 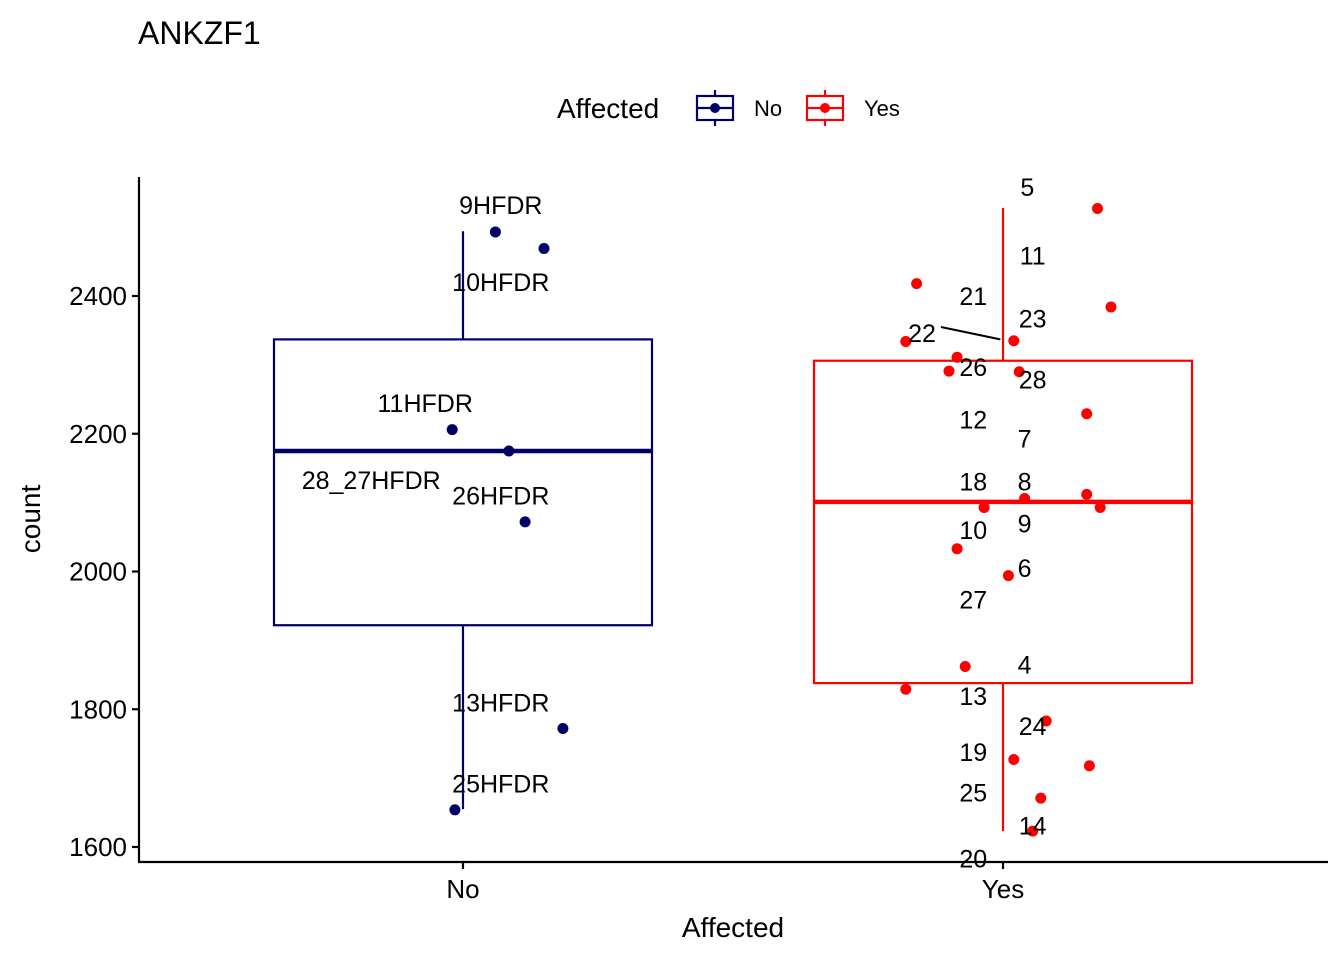 What do you see at coordinates (1033, 727) in the screenshot?
I see `point-label: 24` at bounding box center [1033, 727].